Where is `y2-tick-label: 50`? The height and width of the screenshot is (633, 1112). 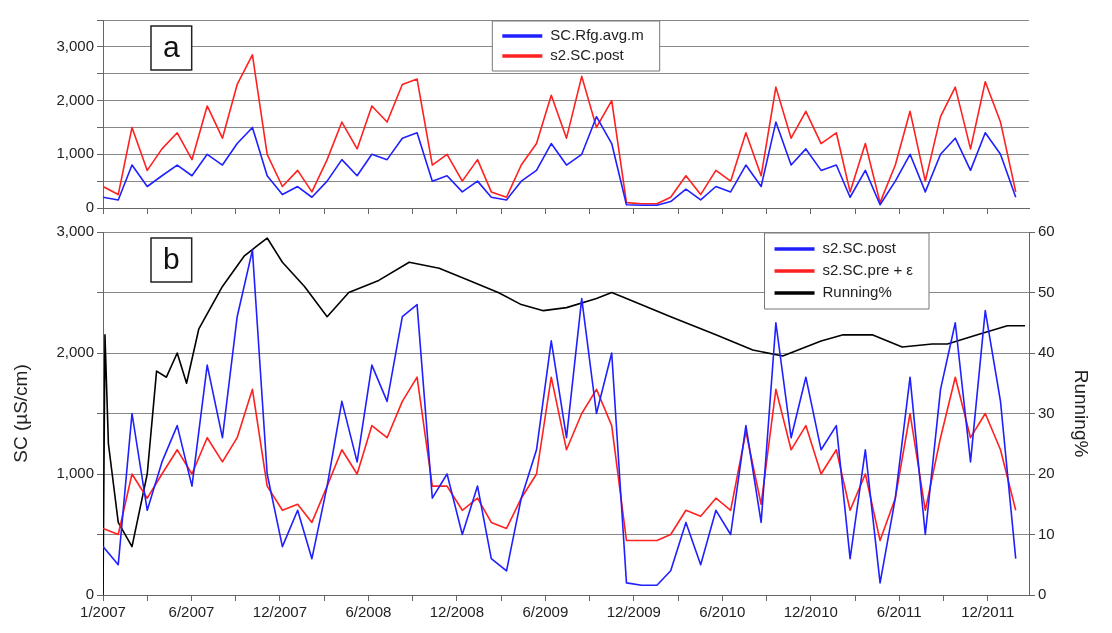 y2-tick-label: 50 is located at coordinates (1046, 291).